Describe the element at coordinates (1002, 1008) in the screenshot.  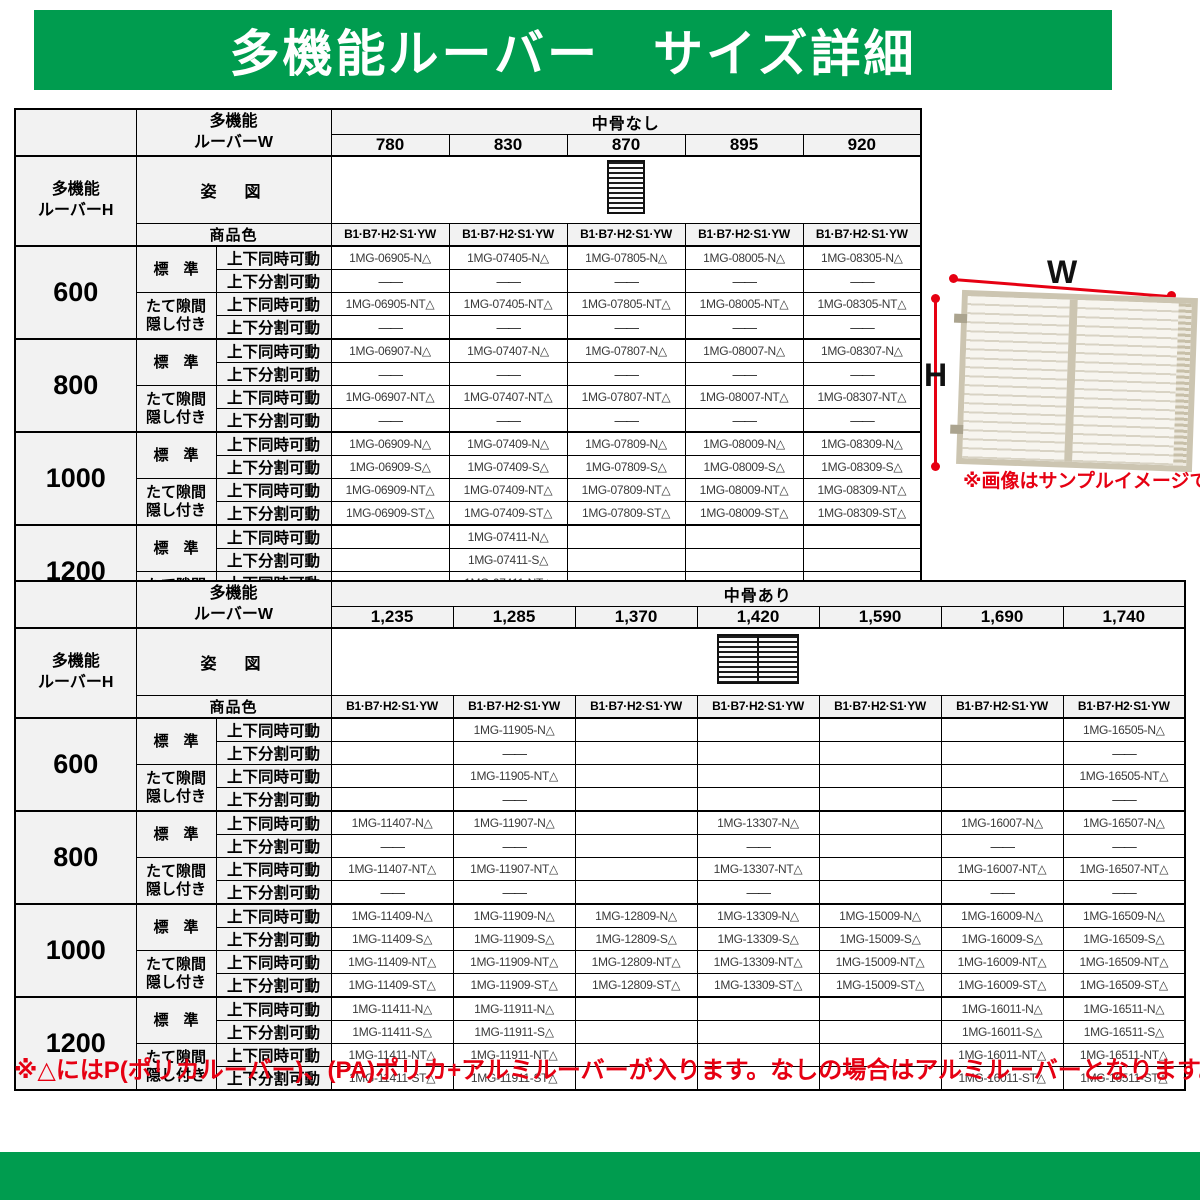
I see `product-code-cell: 1MG-16011-N△` at that location.